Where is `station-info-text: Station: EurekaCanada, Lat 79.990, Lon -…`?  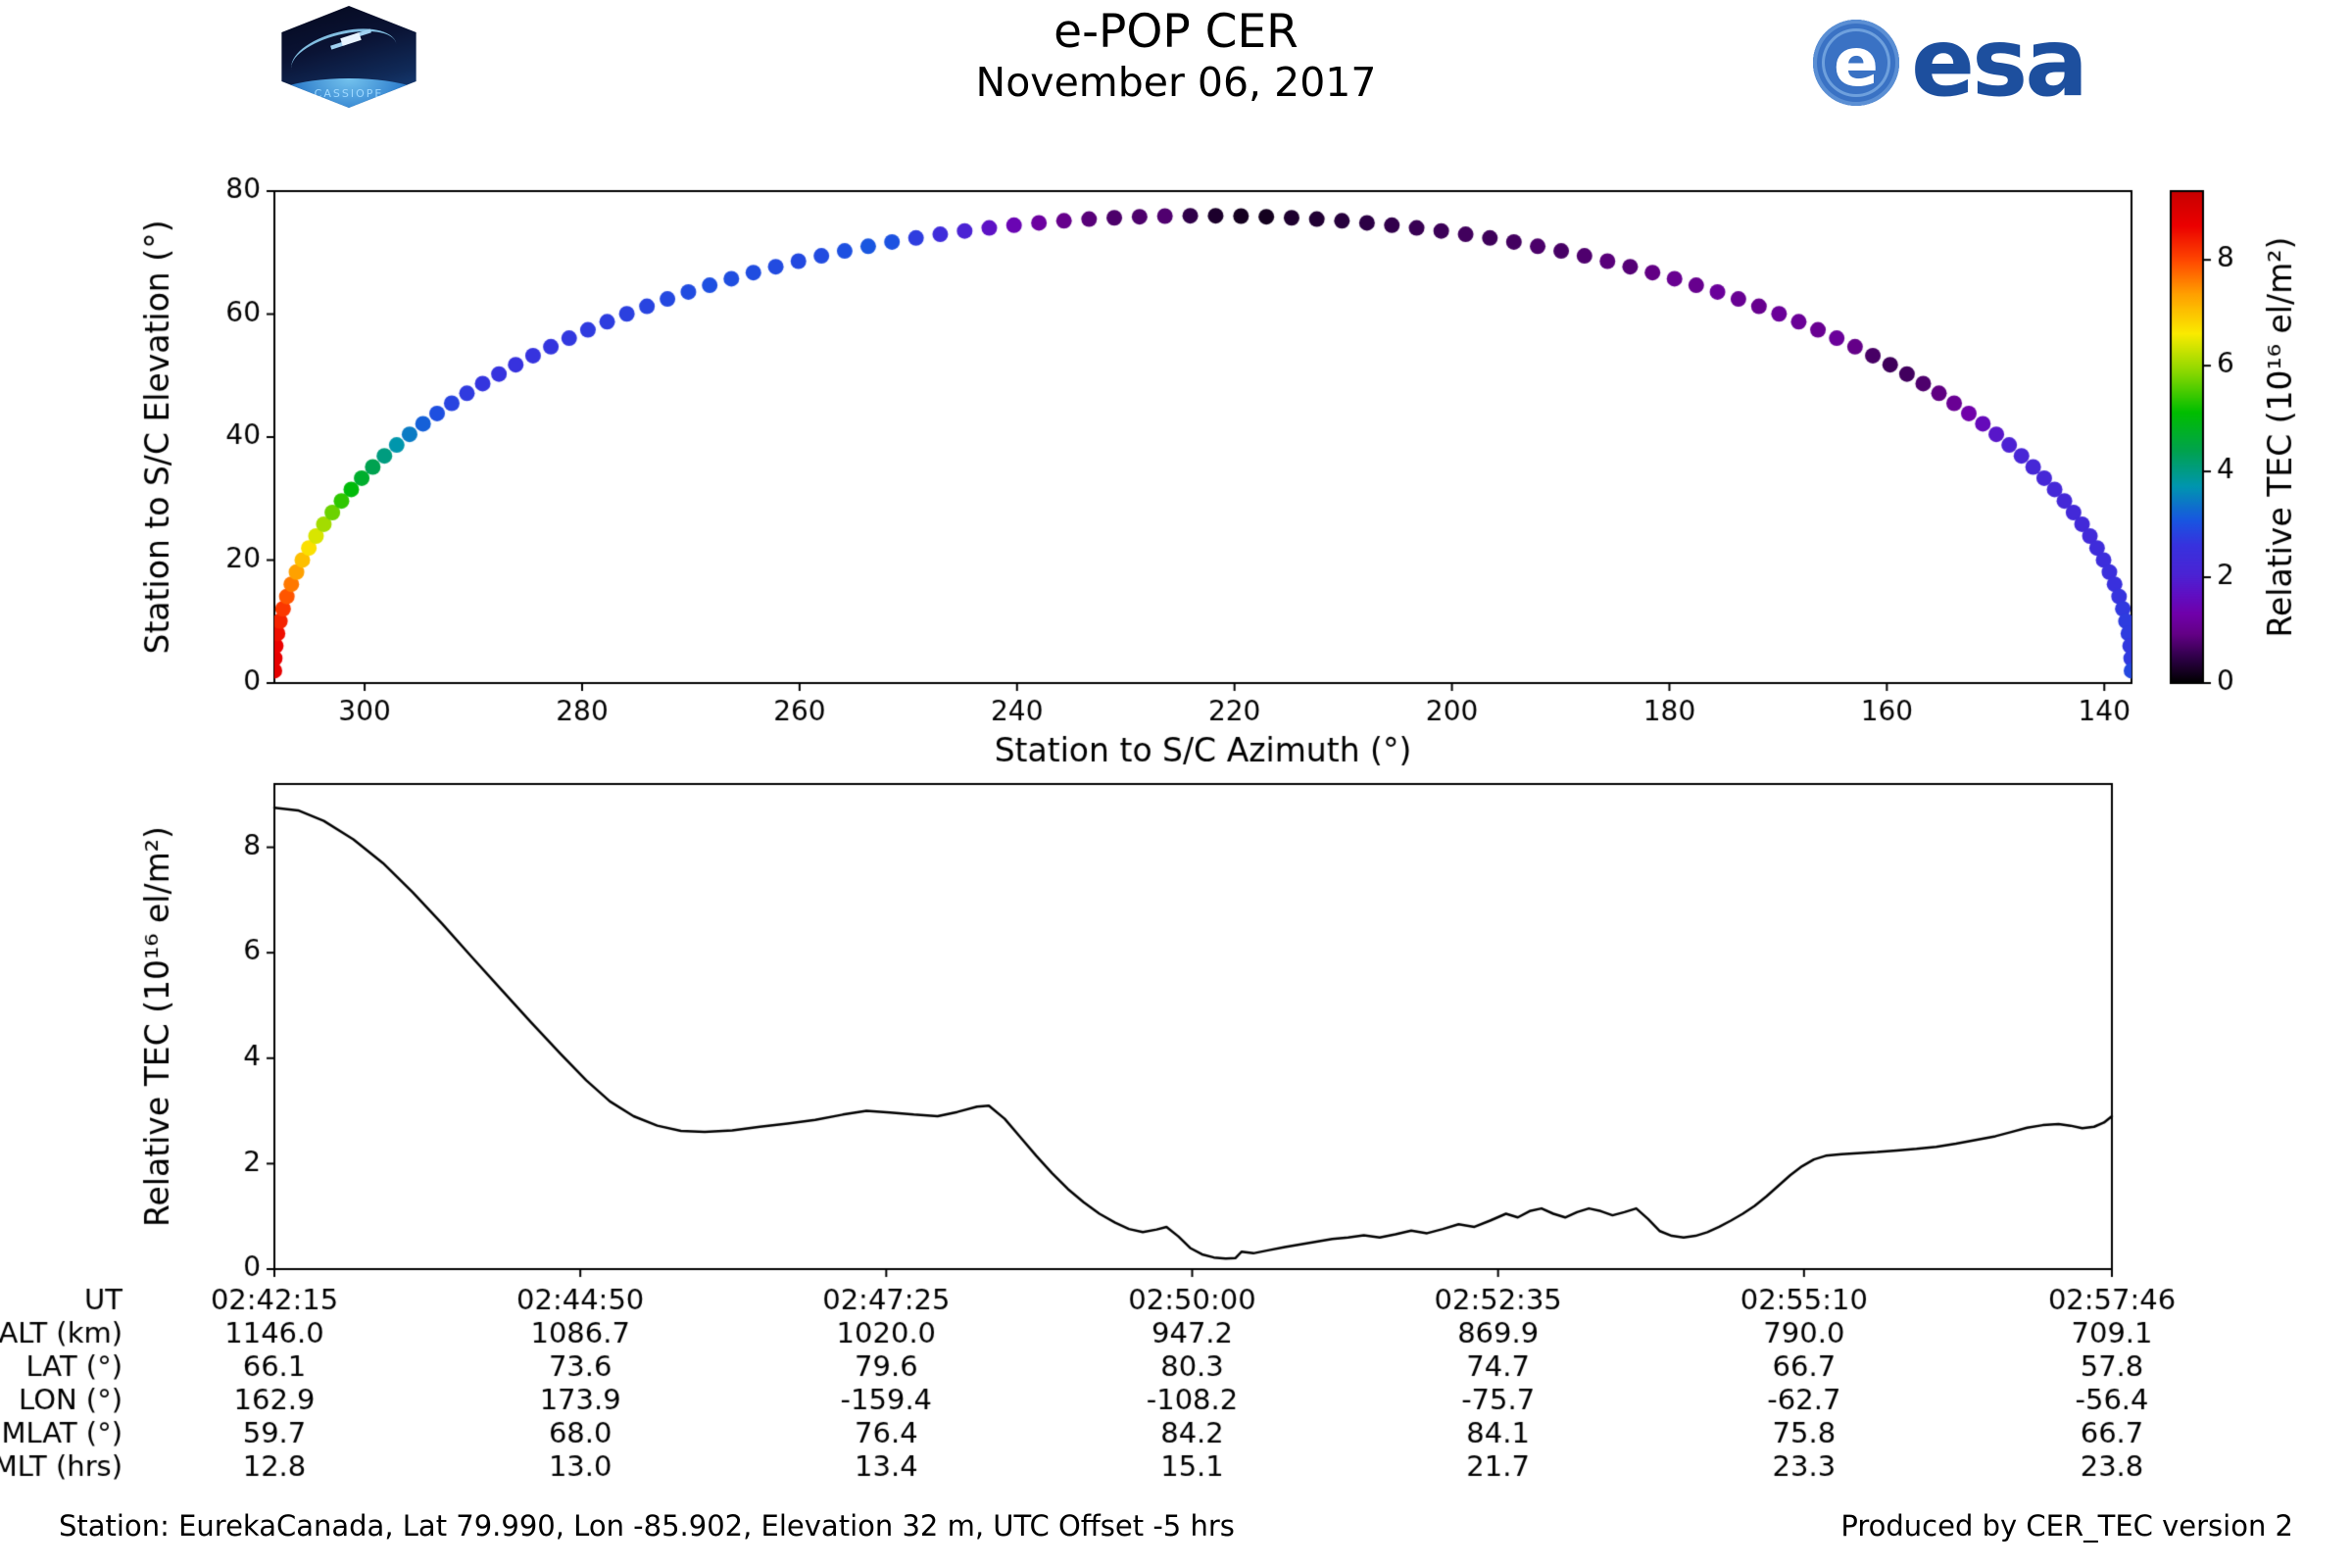 station-info-text: Station: EurekaCanada, Lat 79.990, Lon -… is located at coordinates (647, 1526).